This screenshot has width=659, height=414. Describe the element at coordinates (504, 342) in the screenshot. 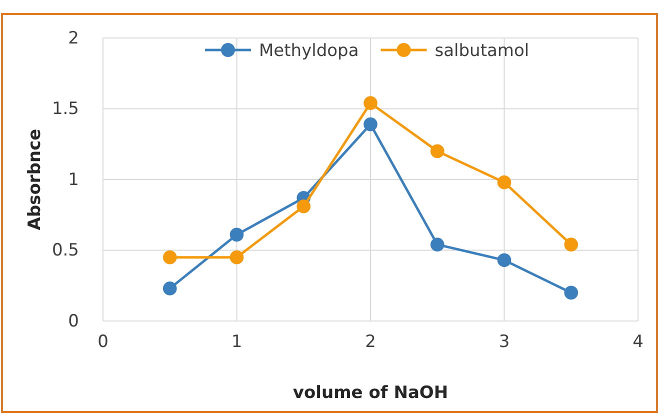

I see `x-tick-label: 3` at that location.